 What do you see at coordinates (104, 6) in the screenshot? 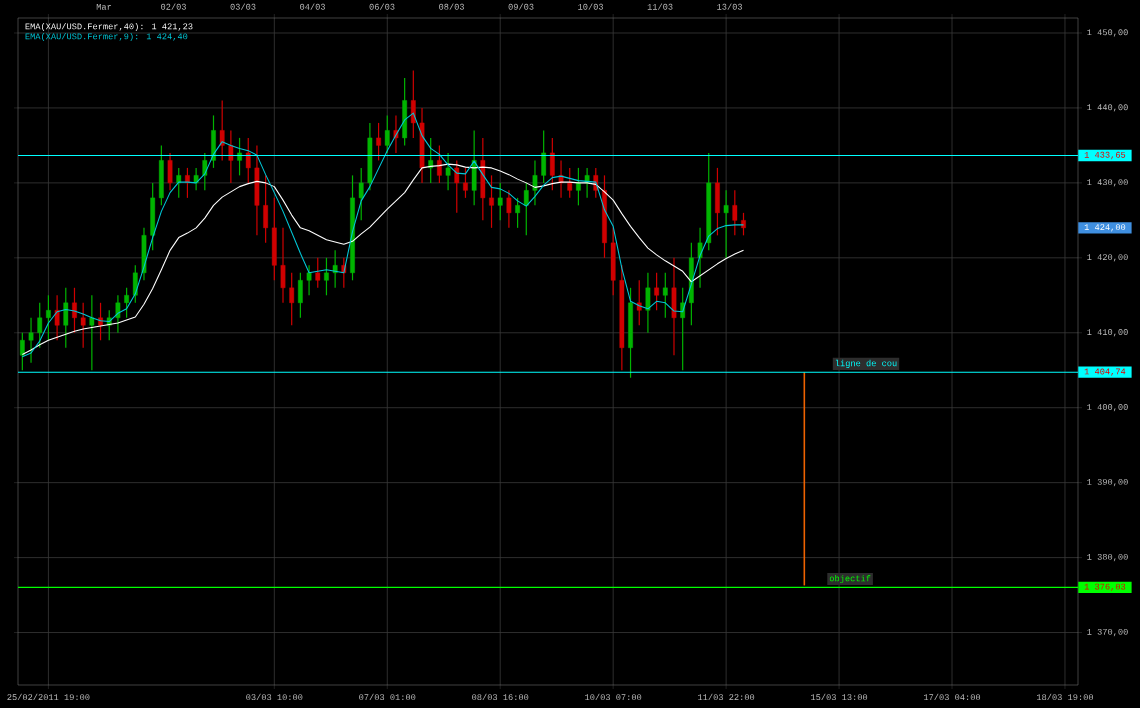
I see `text: Mar` at bounding box center [104, 6].